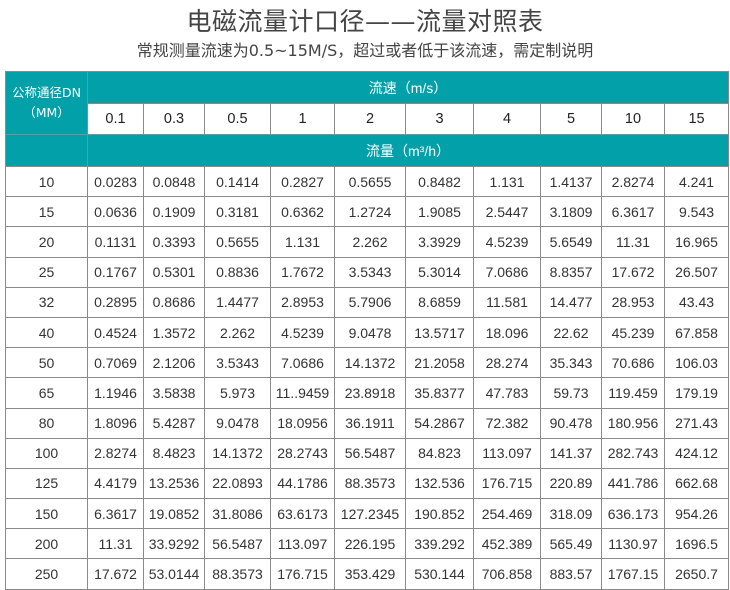 The image size is (730, 590). I want to click on velocity-cell: 2, so click(370, 119).